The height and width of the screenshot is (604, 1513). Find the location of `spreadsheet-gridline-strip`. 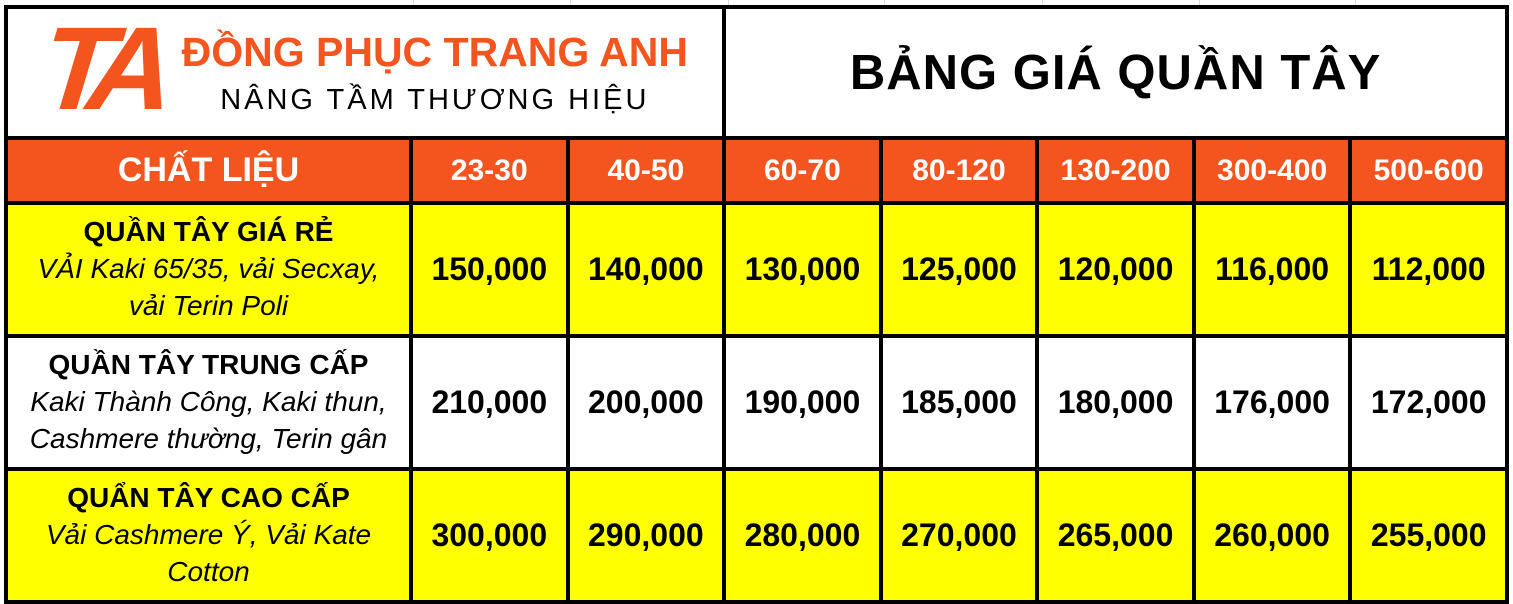

spreadsheet-gridline-strip is located at coordinates (756, 2).